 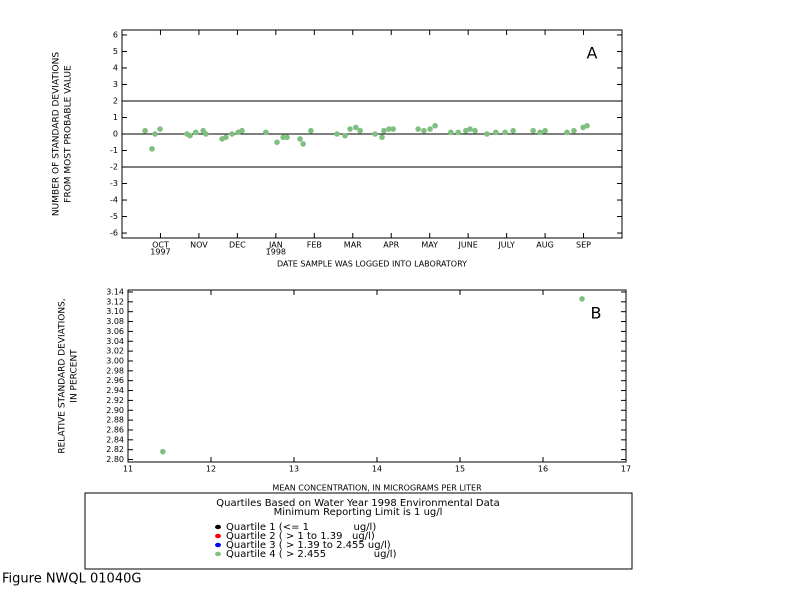 I want to click on y-tick-label: 3.12, so click(x=115, y=301).